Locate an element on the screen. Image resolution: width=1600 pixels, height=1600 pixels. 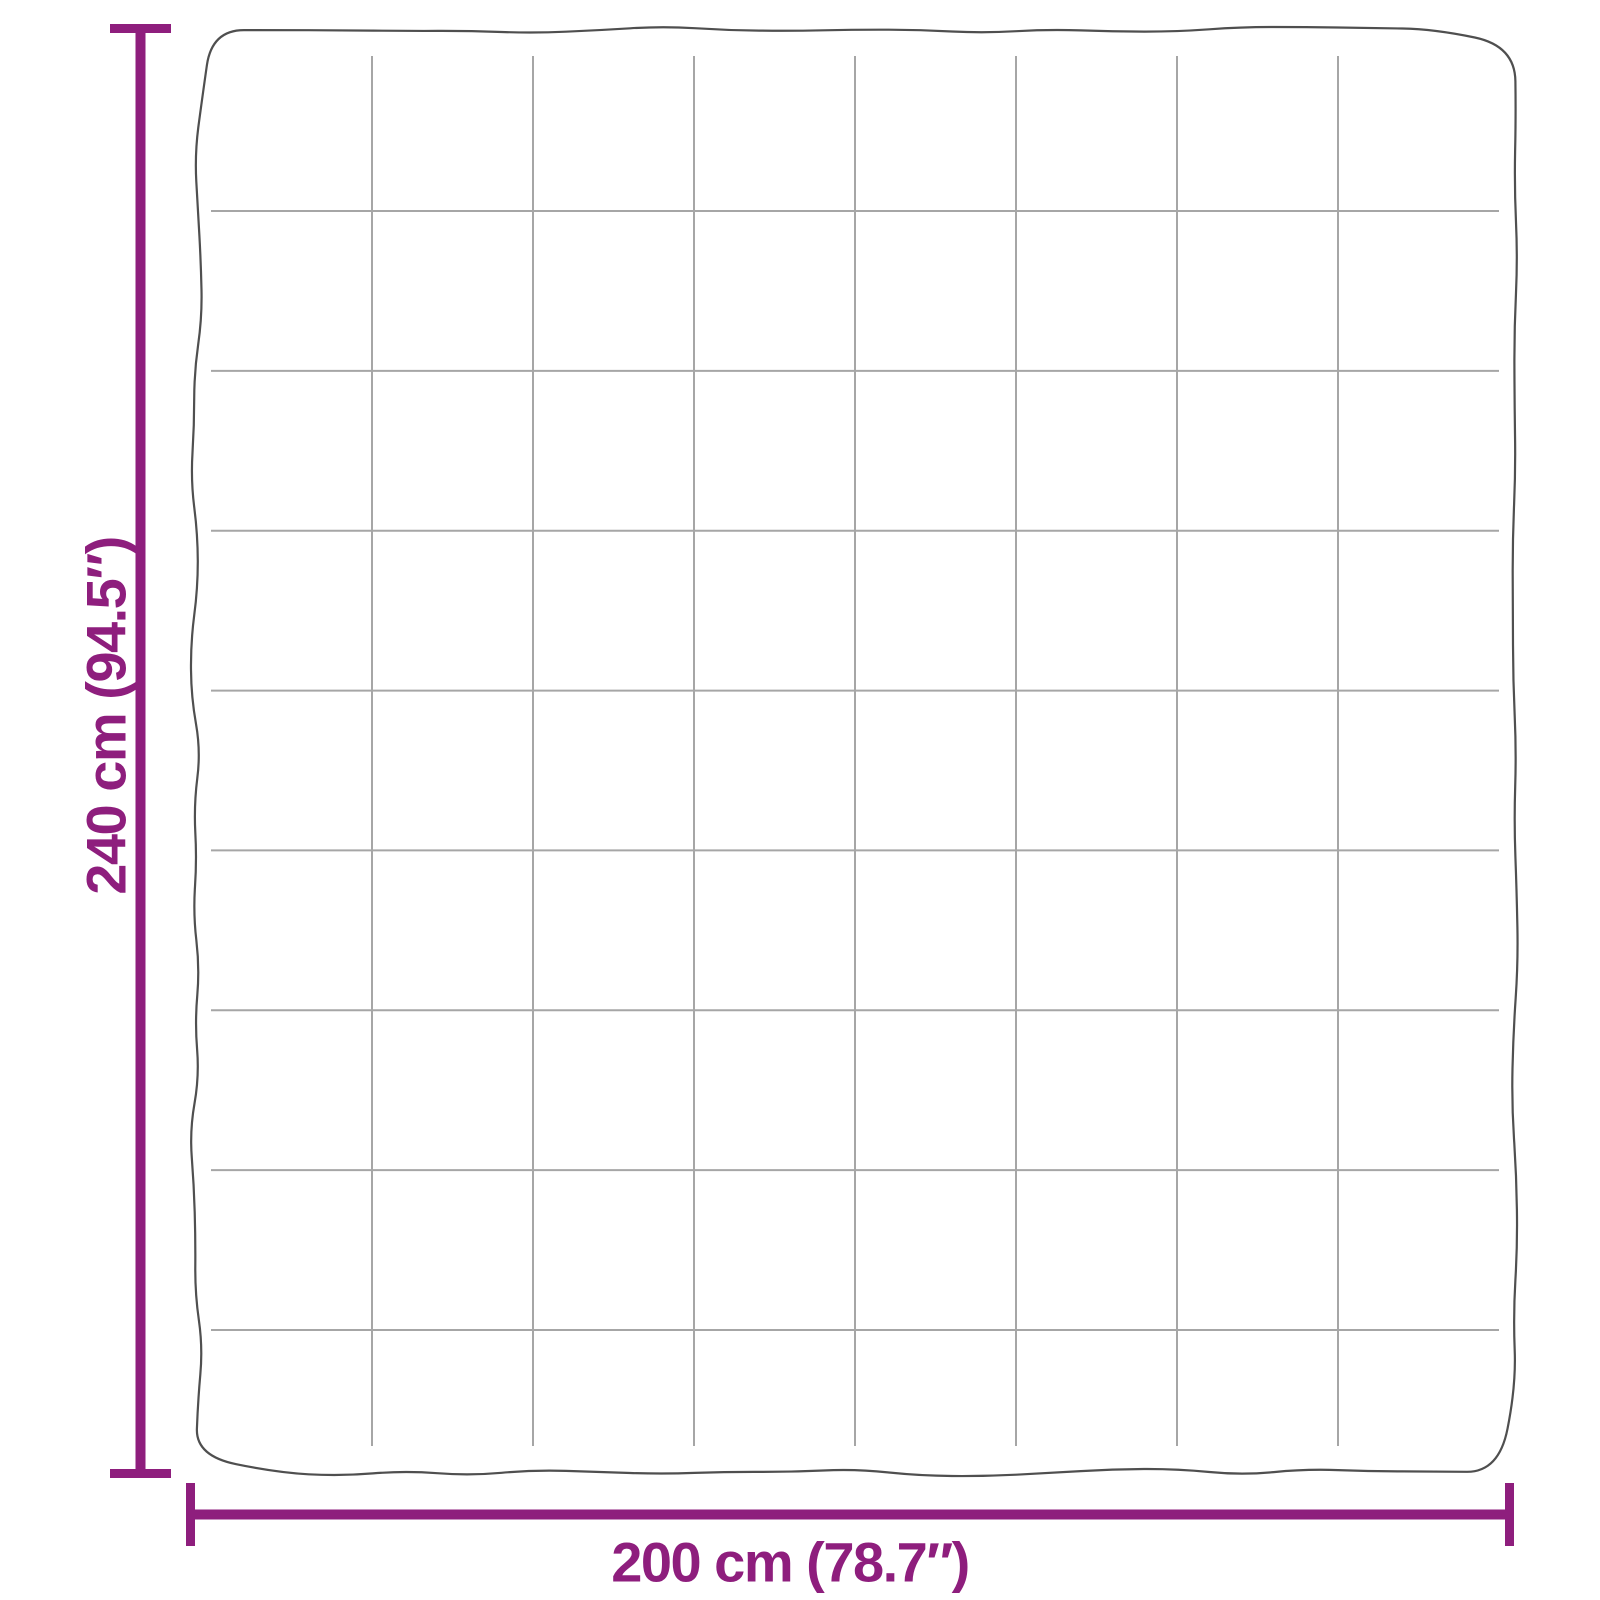
width-dimension-line is located at coordinates (850, 1514).